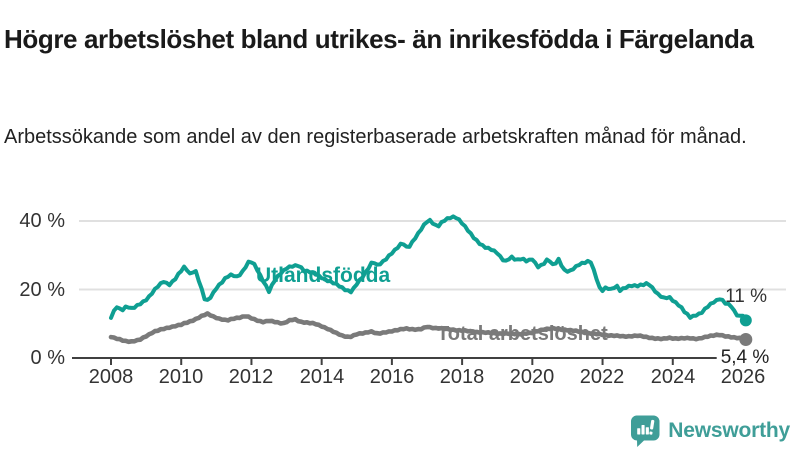 The height and width of the screenshot is (450, 800). What do you see at coordinates (746, 340) in the screenshot?
I see `series-end-dot-total` at bounding box center [746, 340].